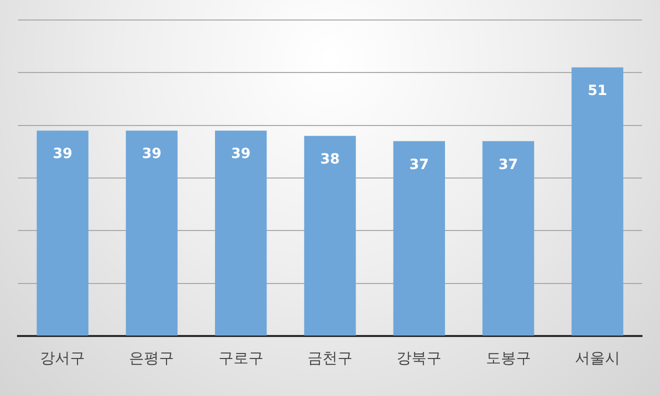 This screenshot has height=396, width=660. What do you see at coordinates (419, 357) in the screenshot?
I see `x-tick-label: 강북구` at bounding box center [419, 357].